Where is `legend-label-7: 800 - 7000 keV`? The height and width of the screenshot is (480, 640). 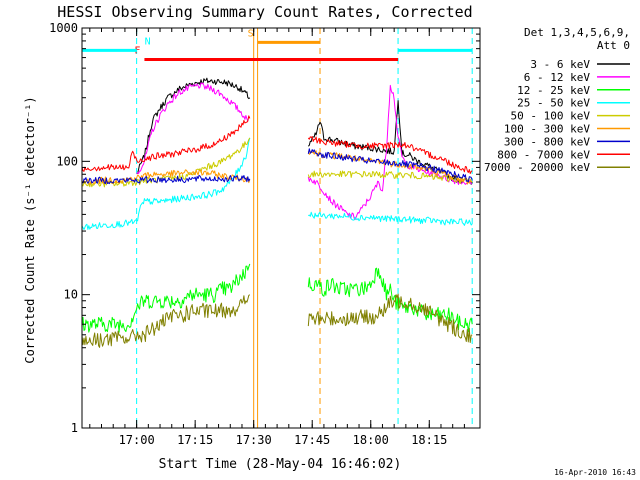 legend-label-7: 800 - 7000 keV is located at coordinates (543, 154).